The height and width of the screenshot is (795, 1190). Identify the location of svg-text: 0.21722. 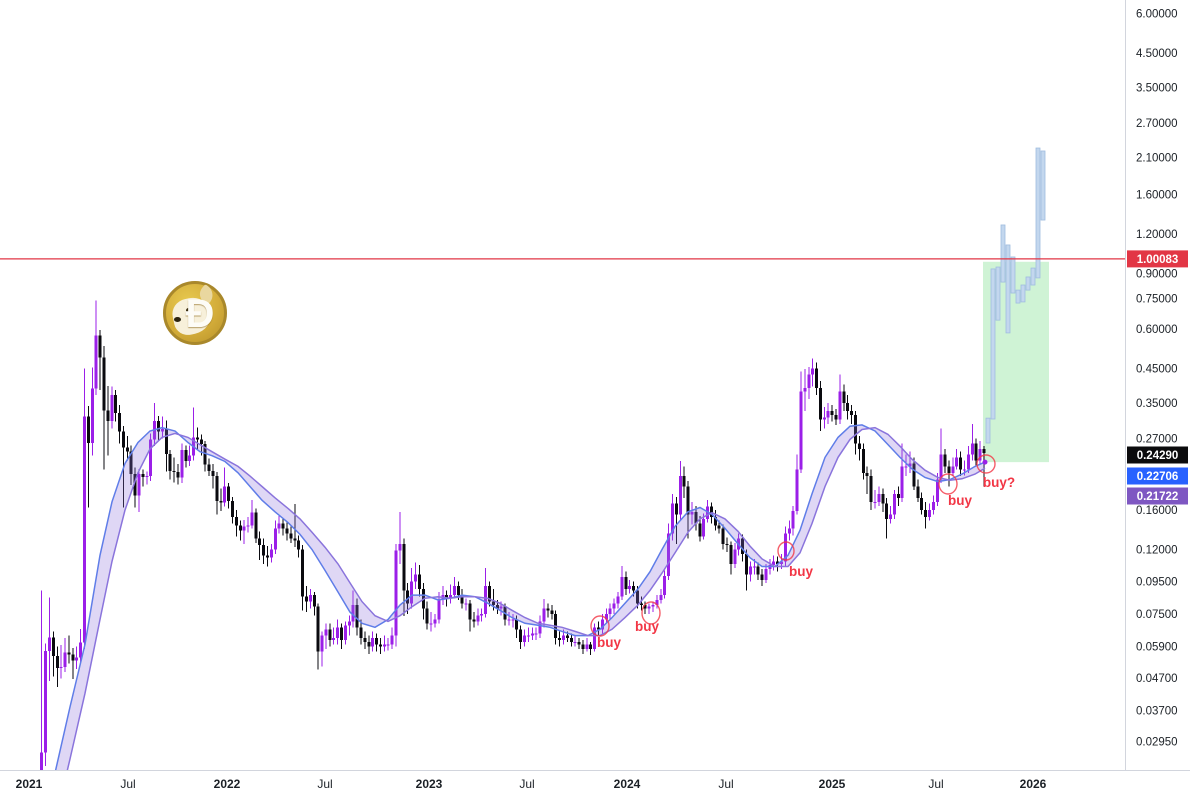
(1158, 497).